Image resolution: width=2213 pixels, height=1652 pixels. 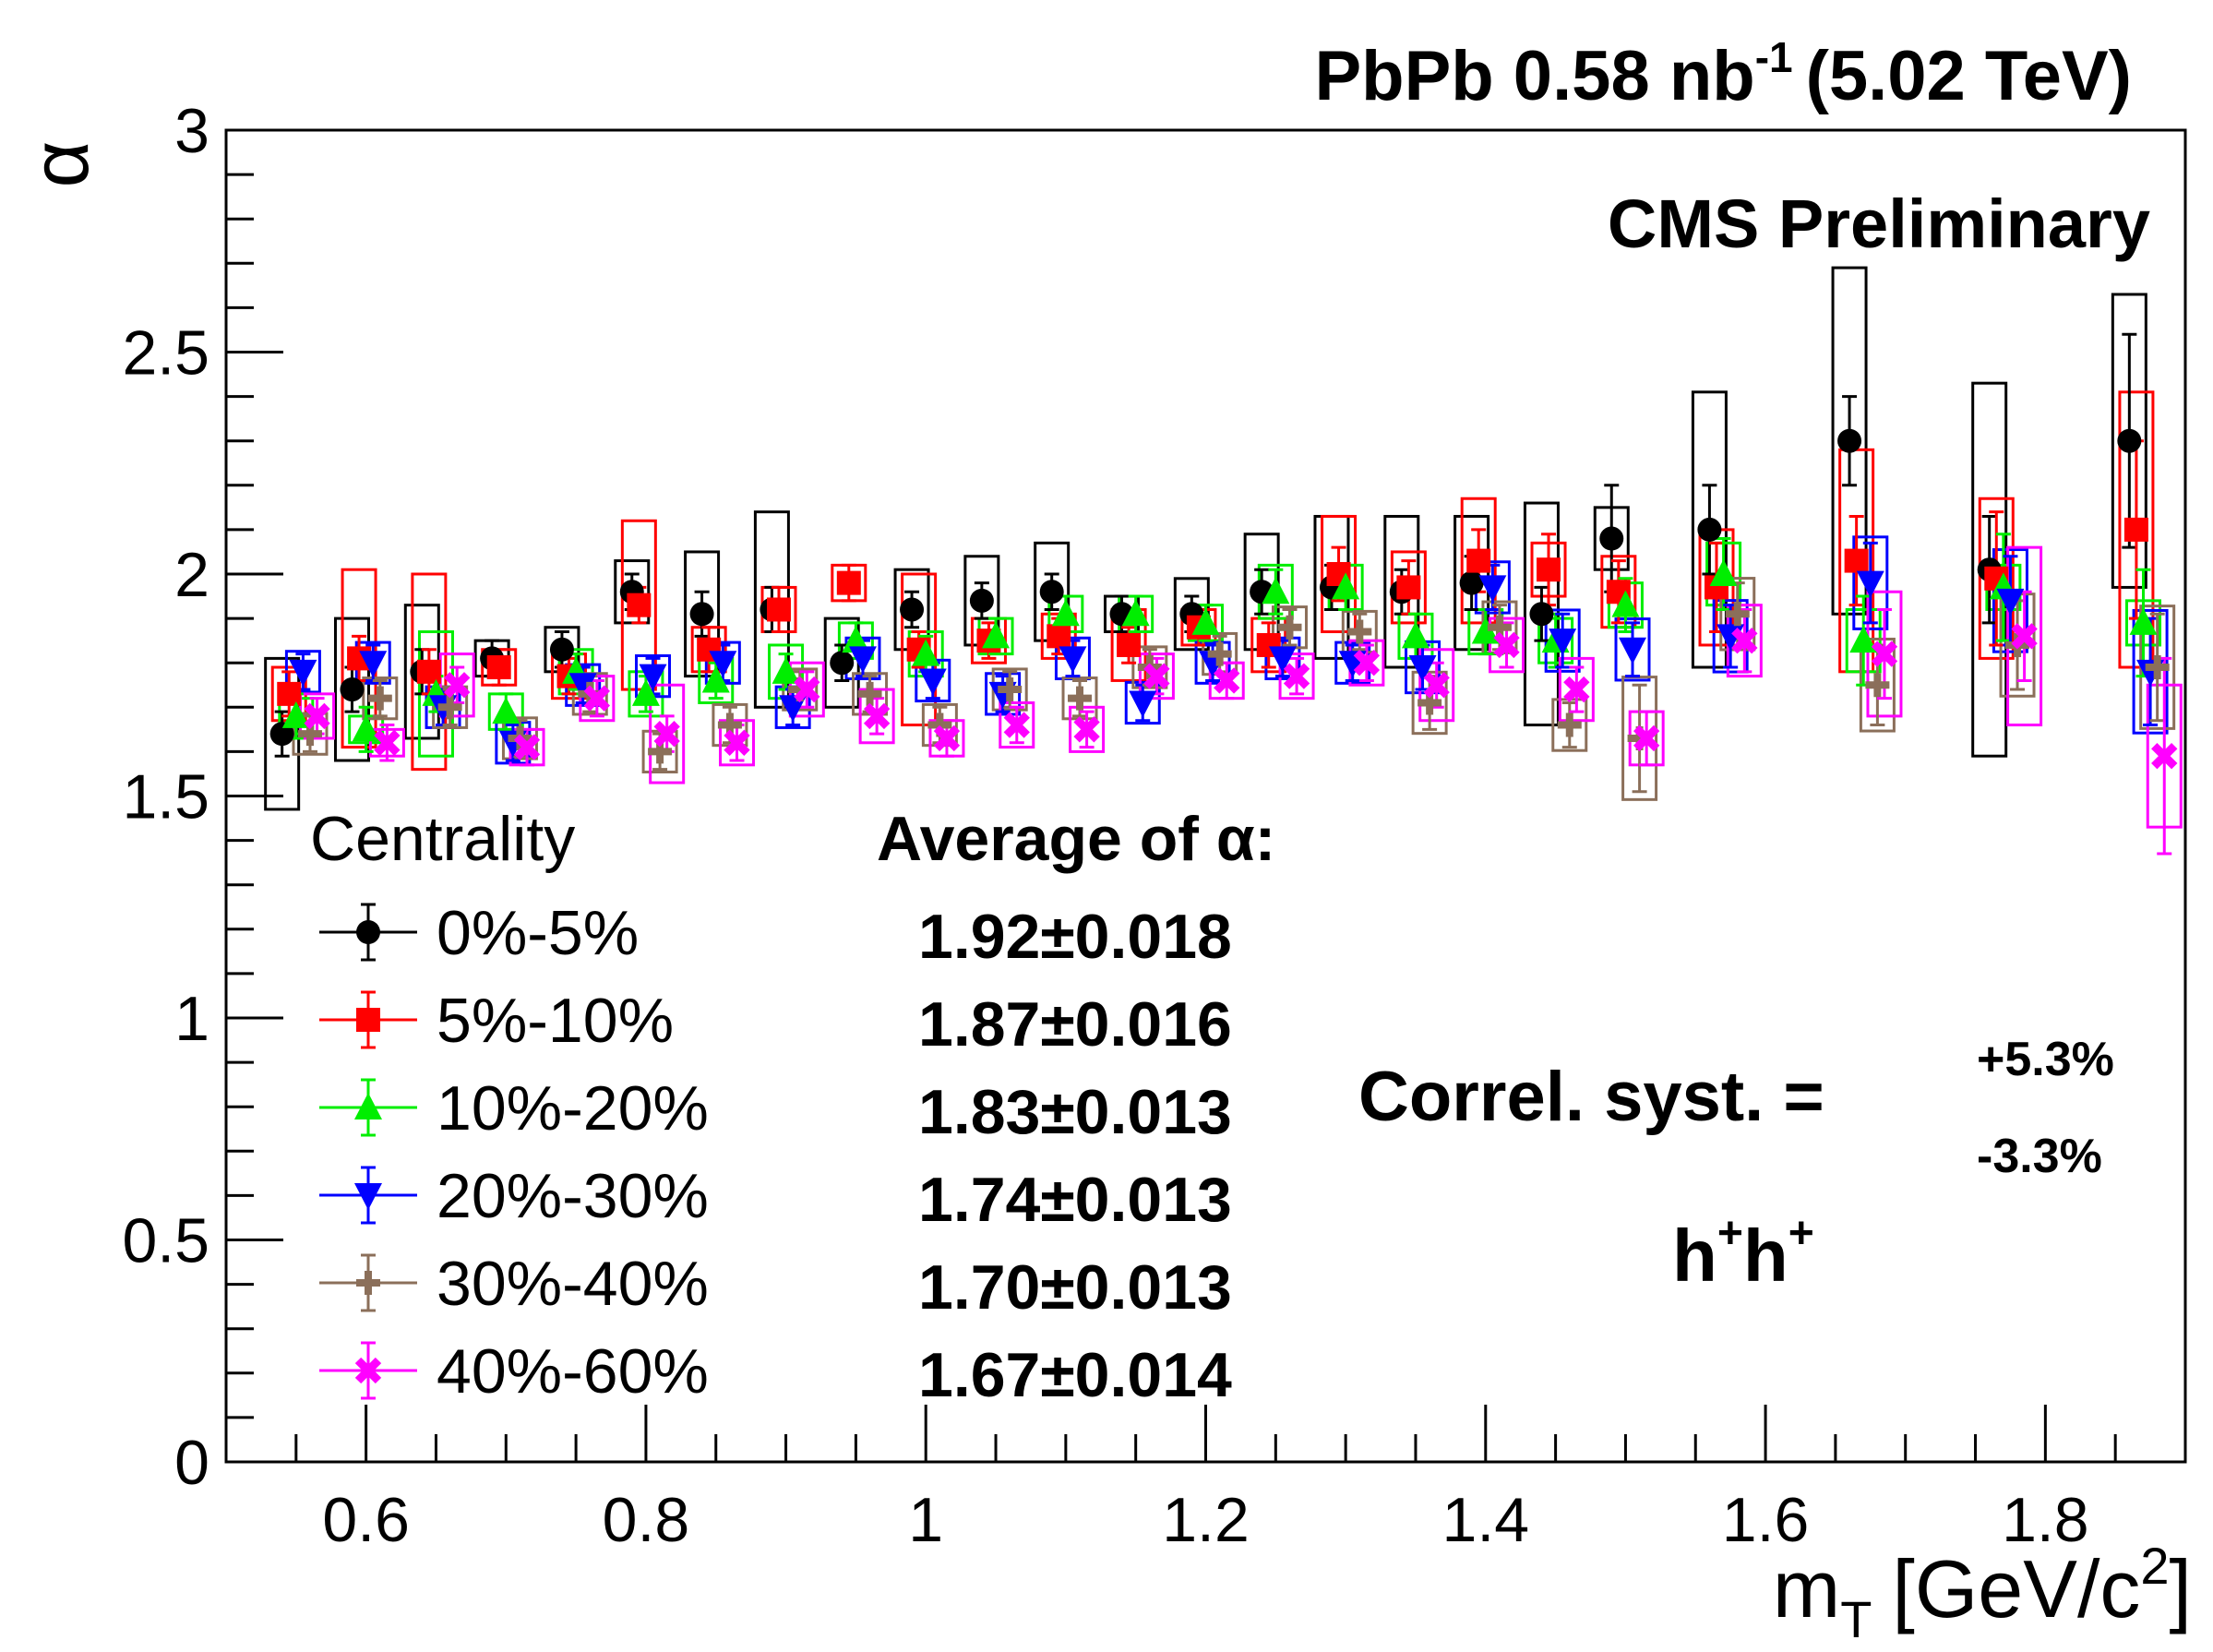 What do you see at coordinates (2154, 1566) in the screenshot?
I see `x-label-unit-sup: 2` at bounding box center [2154, 1566].